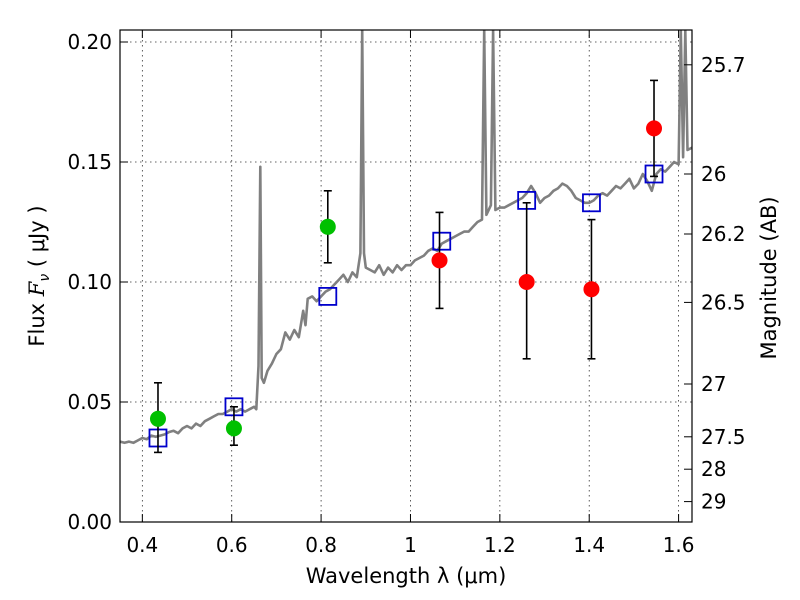  Describe the element at coordinates (45, 278) in the screenshot. I see `y-axis-label-subscript: ν` at that location.